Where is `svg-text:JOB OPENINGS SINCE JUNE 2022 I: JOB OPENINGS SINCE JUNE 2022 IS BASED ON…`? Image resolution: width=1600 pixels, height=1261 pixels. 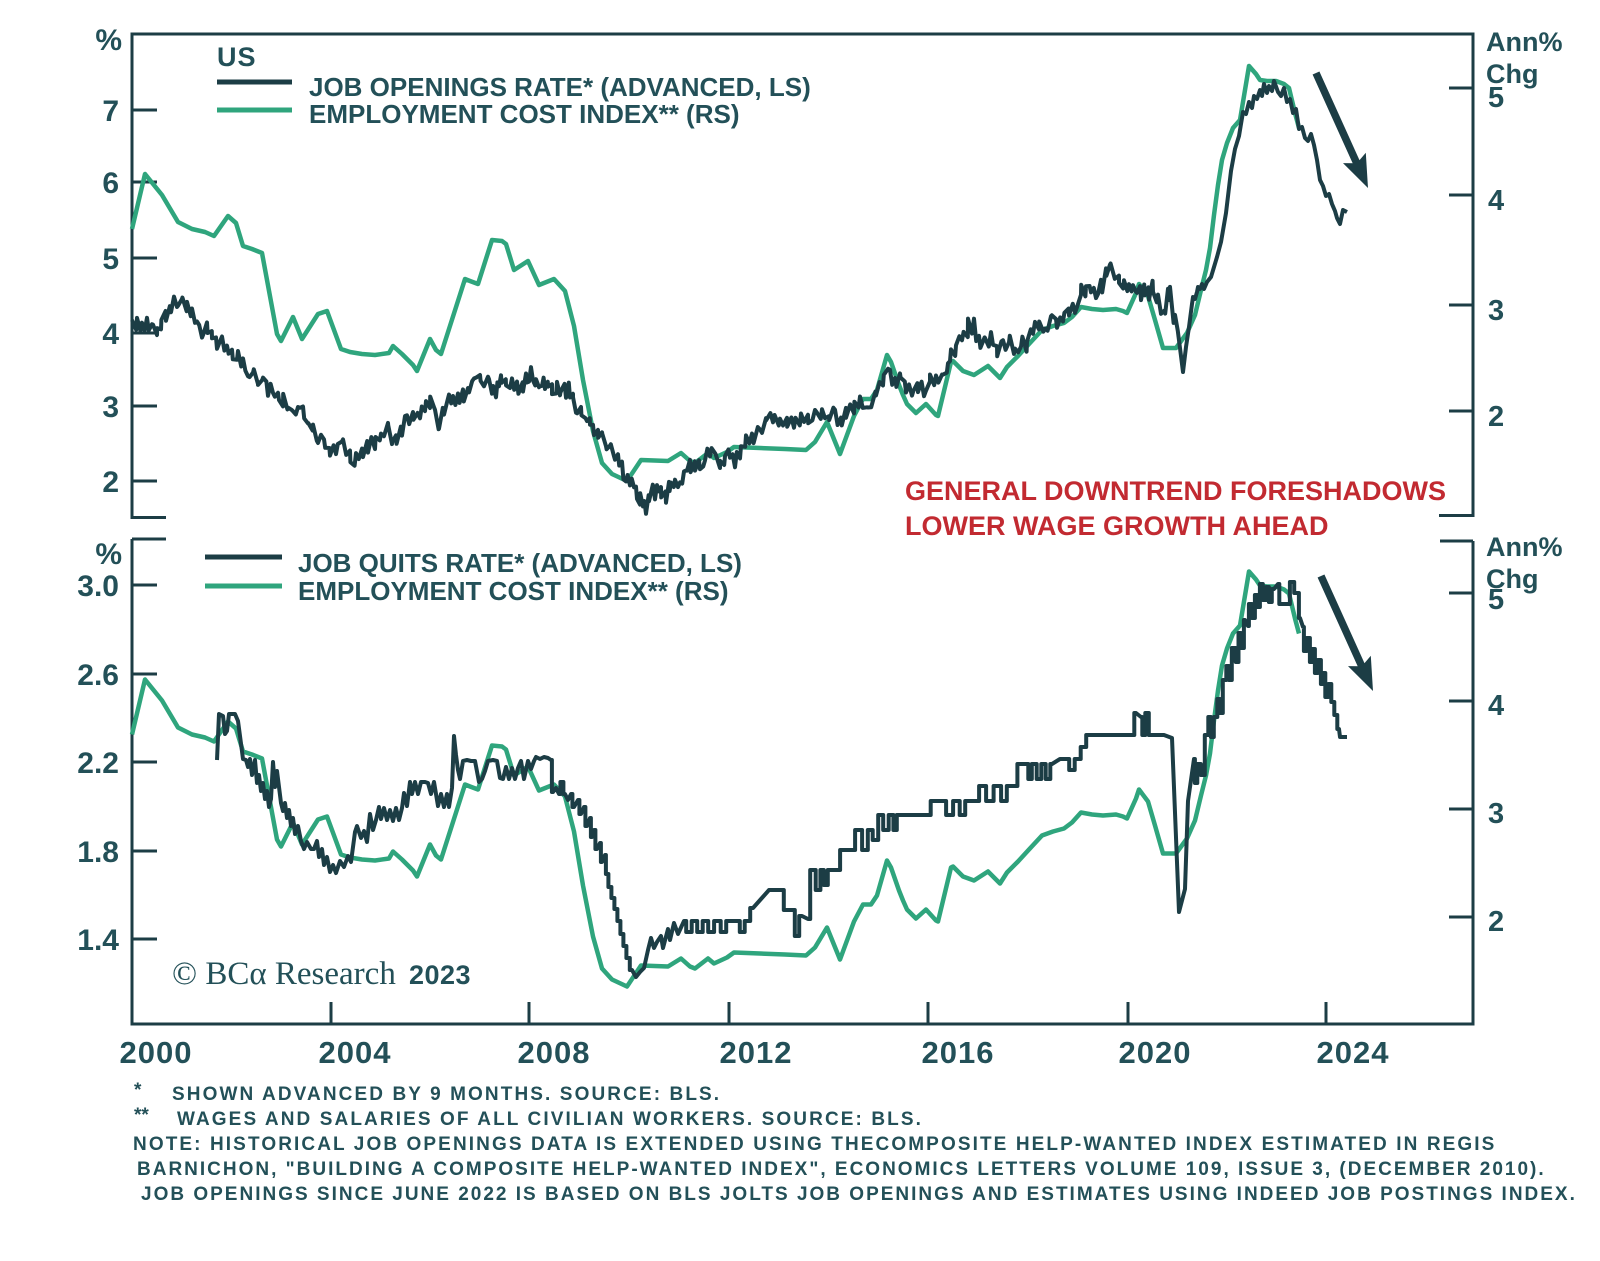
svg-text:JOB OPENINGS SINCE JUNE 2022 I: JOB OPENINGS SINCE JUNE 2022 IS BASED ON… is located at coordinates (859, 1194).